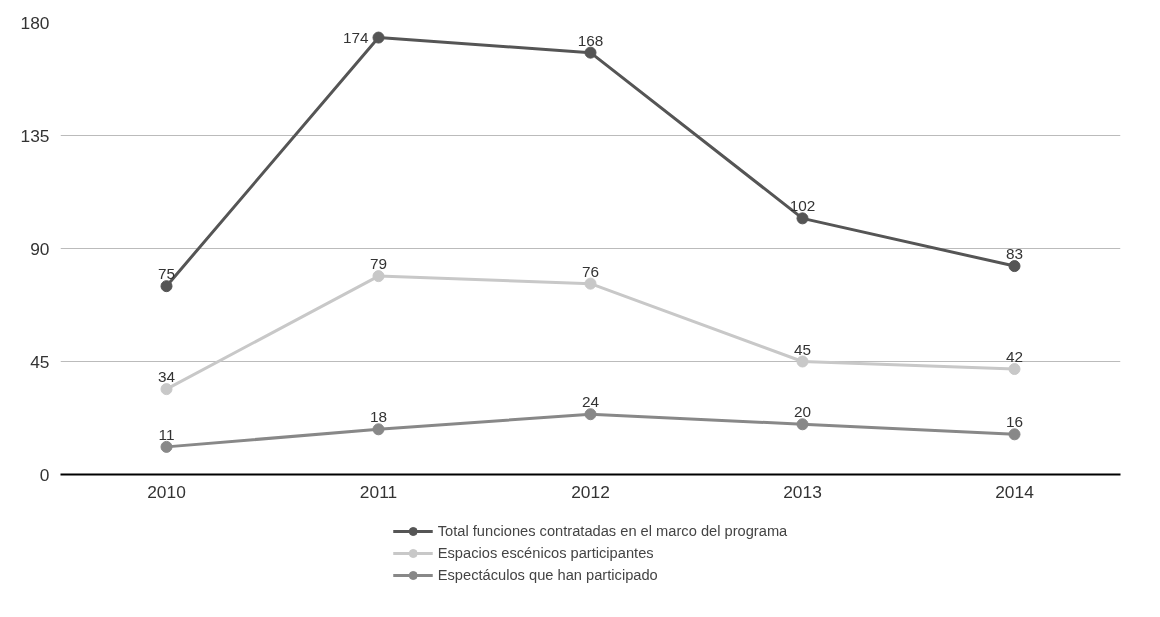  I want to click on data-label: 75, so click(166, 274).